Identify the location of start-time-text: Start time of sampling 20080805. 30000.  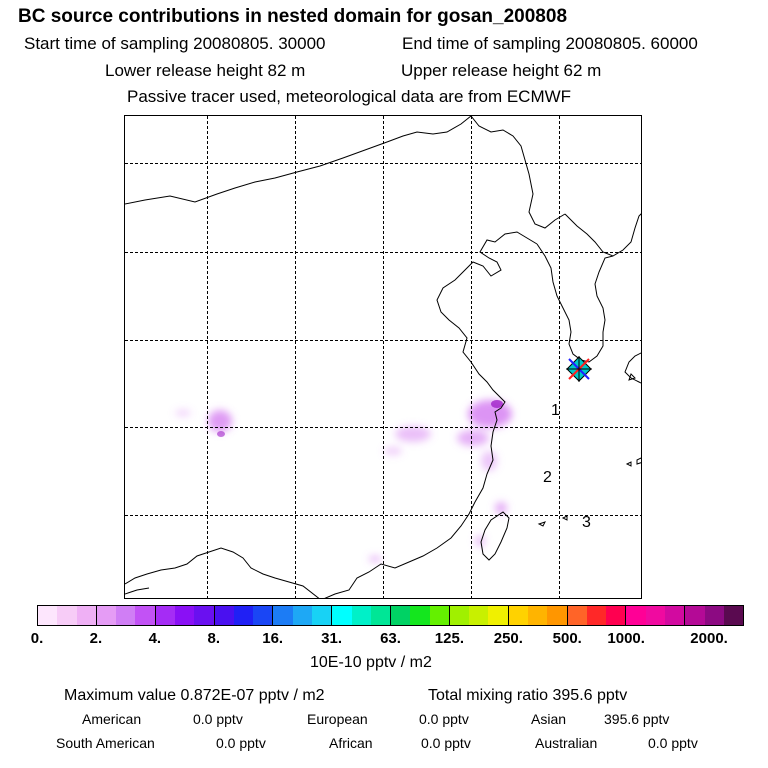
(175, 43).